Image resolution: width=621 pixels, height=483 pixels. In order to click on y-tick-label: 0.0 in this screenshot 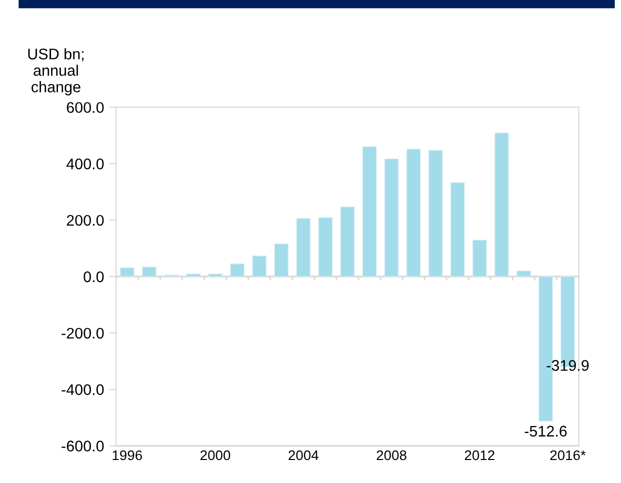, I will do `click(94, 276)`.